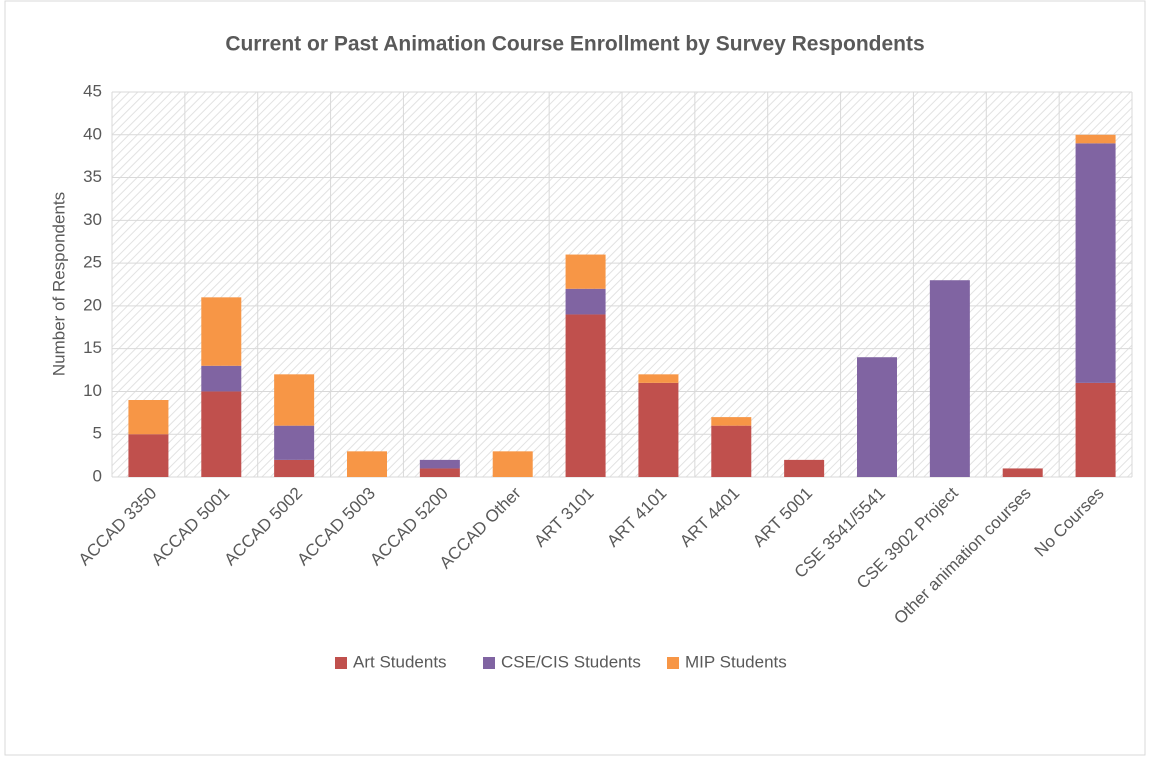 The height and width of the screenshot is (759, 1151). I want to click on legend-label: CSE/CIS Students, so click(571, 661).